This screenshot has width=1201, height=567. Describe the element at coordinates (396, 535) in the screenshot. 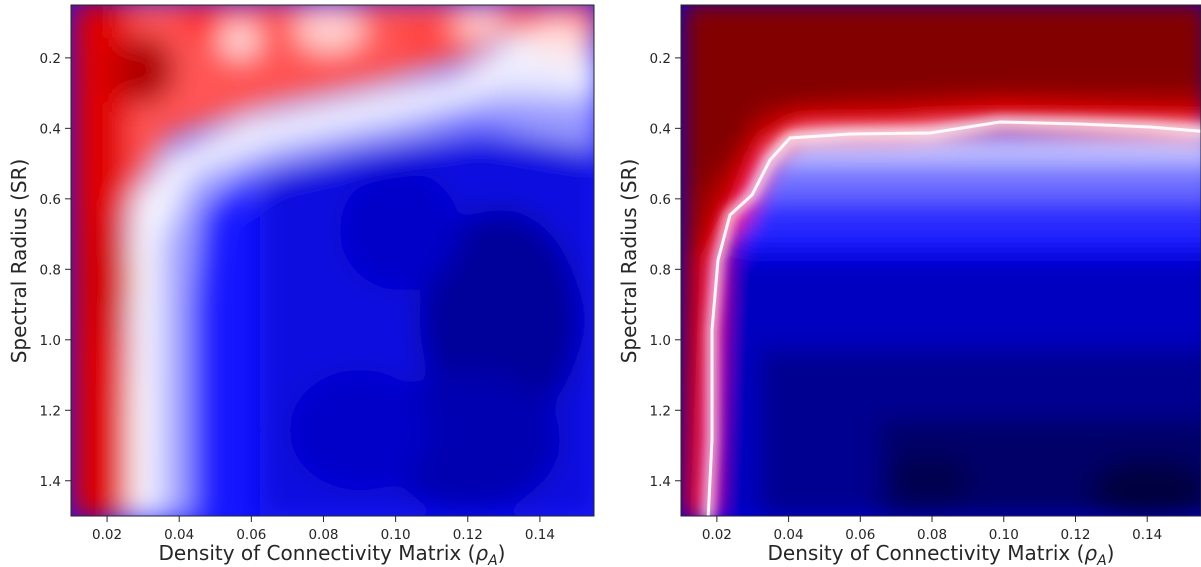

I see `left-x-tick-label: 0.10` at that location.